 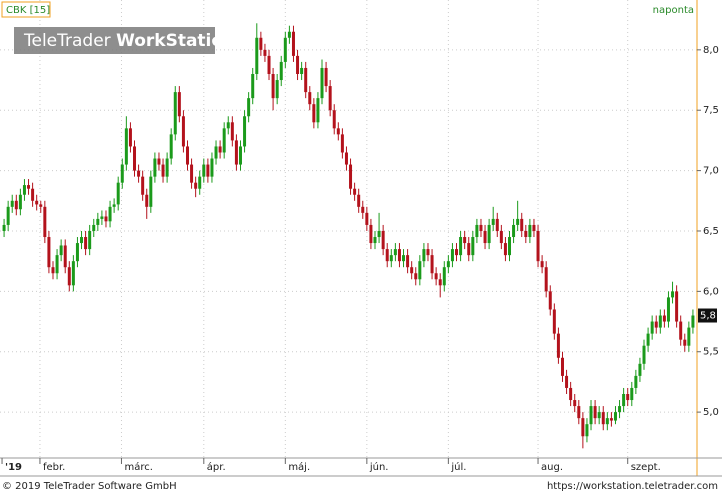 What do you see at coordinates (129, 41) in the screenshot?
I see `watermark: TeleTrader WorkStation` at bounding box center [129, 41].